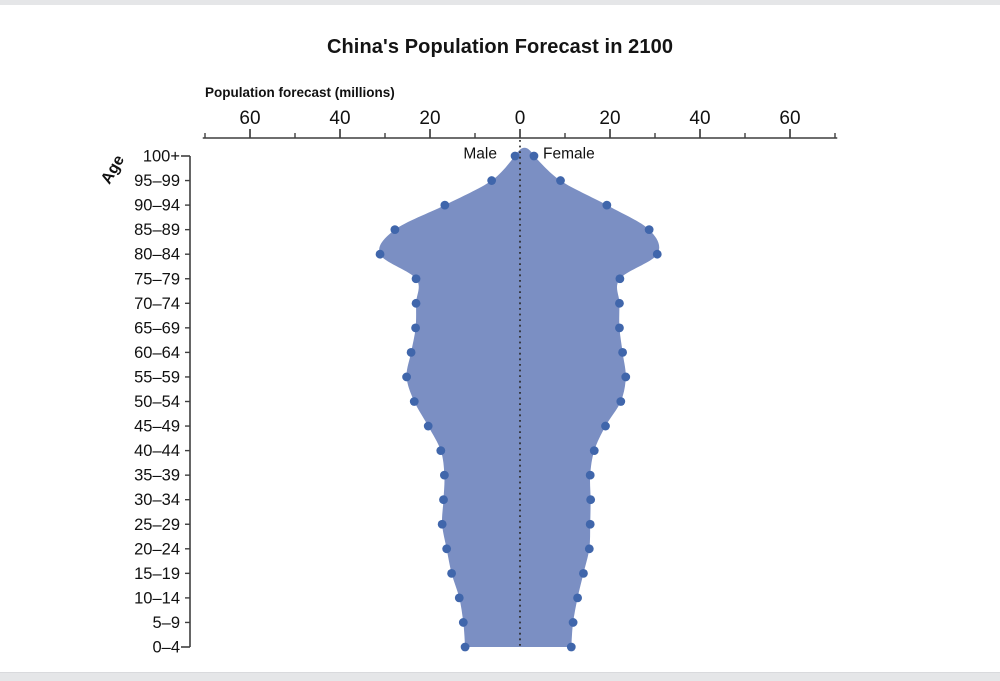  Describe the element at coordinates (480, 154) in the screenshot. I see `male-legend-label: Male` at that location.